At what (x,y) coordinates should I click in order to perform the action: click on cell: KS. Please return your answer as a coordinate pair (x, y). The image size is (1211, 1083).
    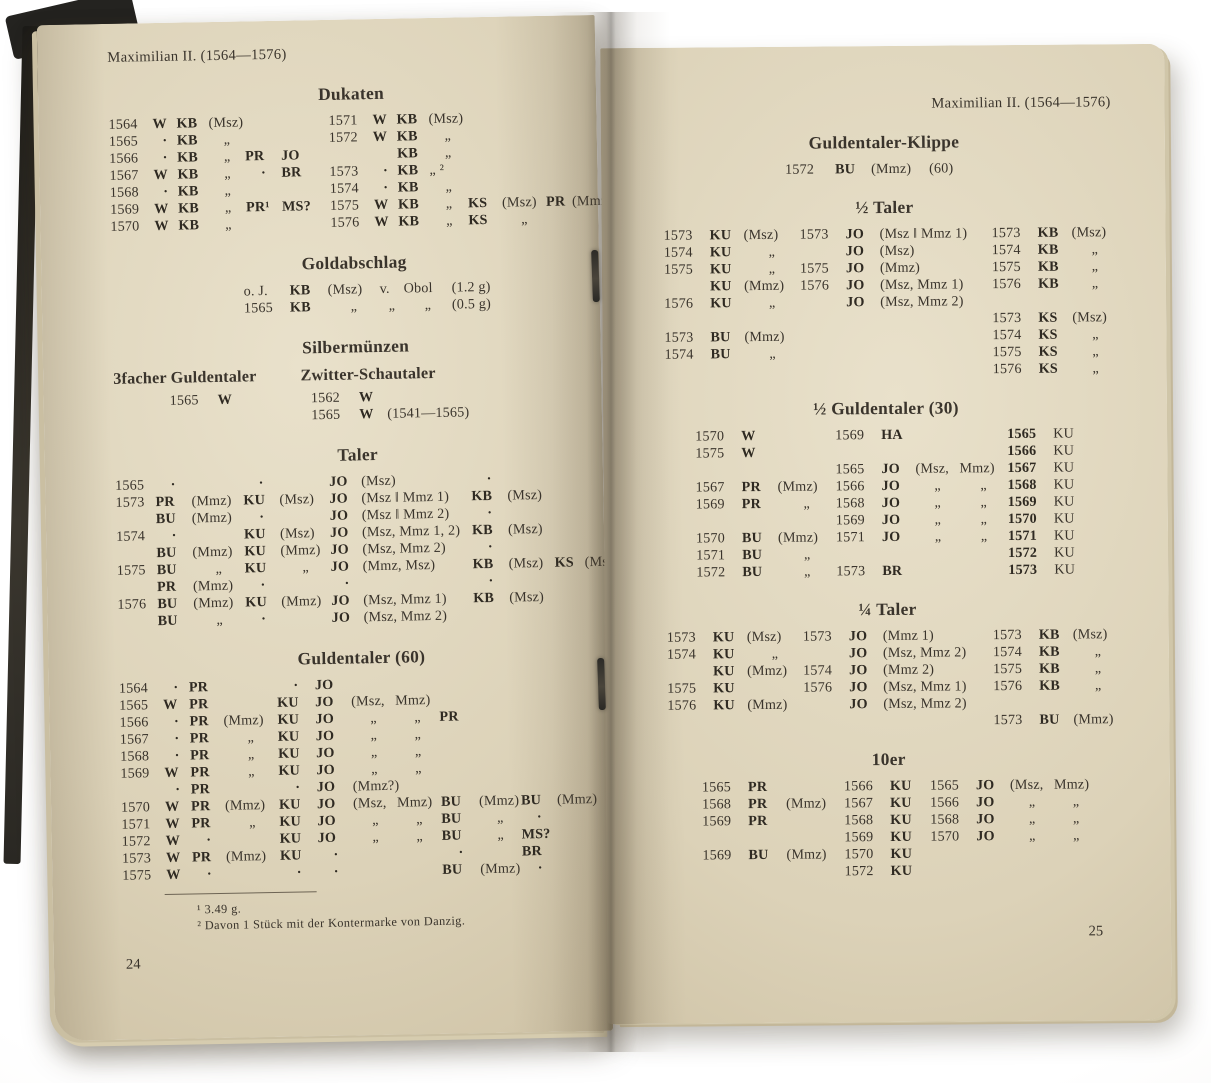
    Looking at the image, I should click on (1048, 317).